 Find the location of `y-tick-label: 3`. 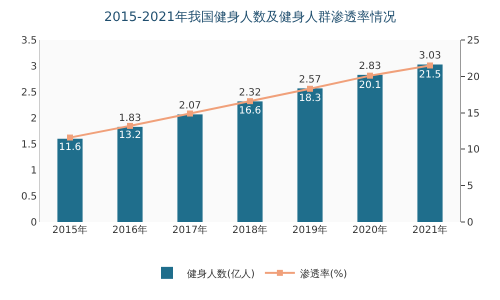

y-tick-label: 3 is located at coordinates (33, 67).